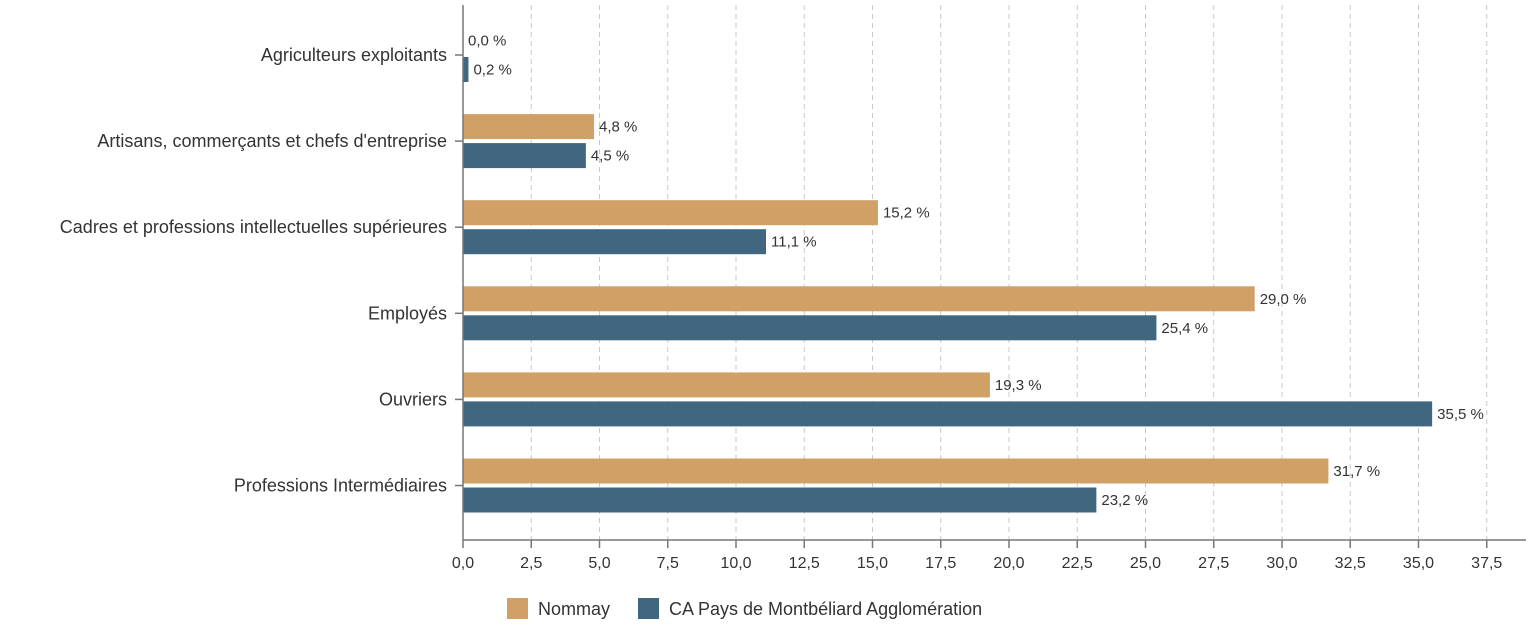 The height and width of the screenshot is (628, 1528). What do you see at coordinates (1281, 563) in the screenshot?
I see `x-tick-label: 30,0` at bounding box center [1281, 563].